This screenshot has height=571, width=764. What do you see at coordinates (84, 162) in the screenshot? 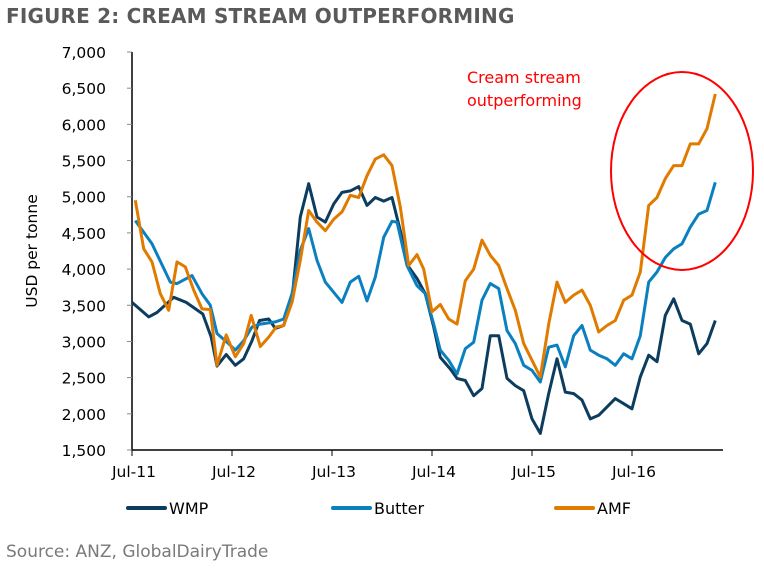
I see `y-tick-label: 5,500` at bounding box center [84, 162].